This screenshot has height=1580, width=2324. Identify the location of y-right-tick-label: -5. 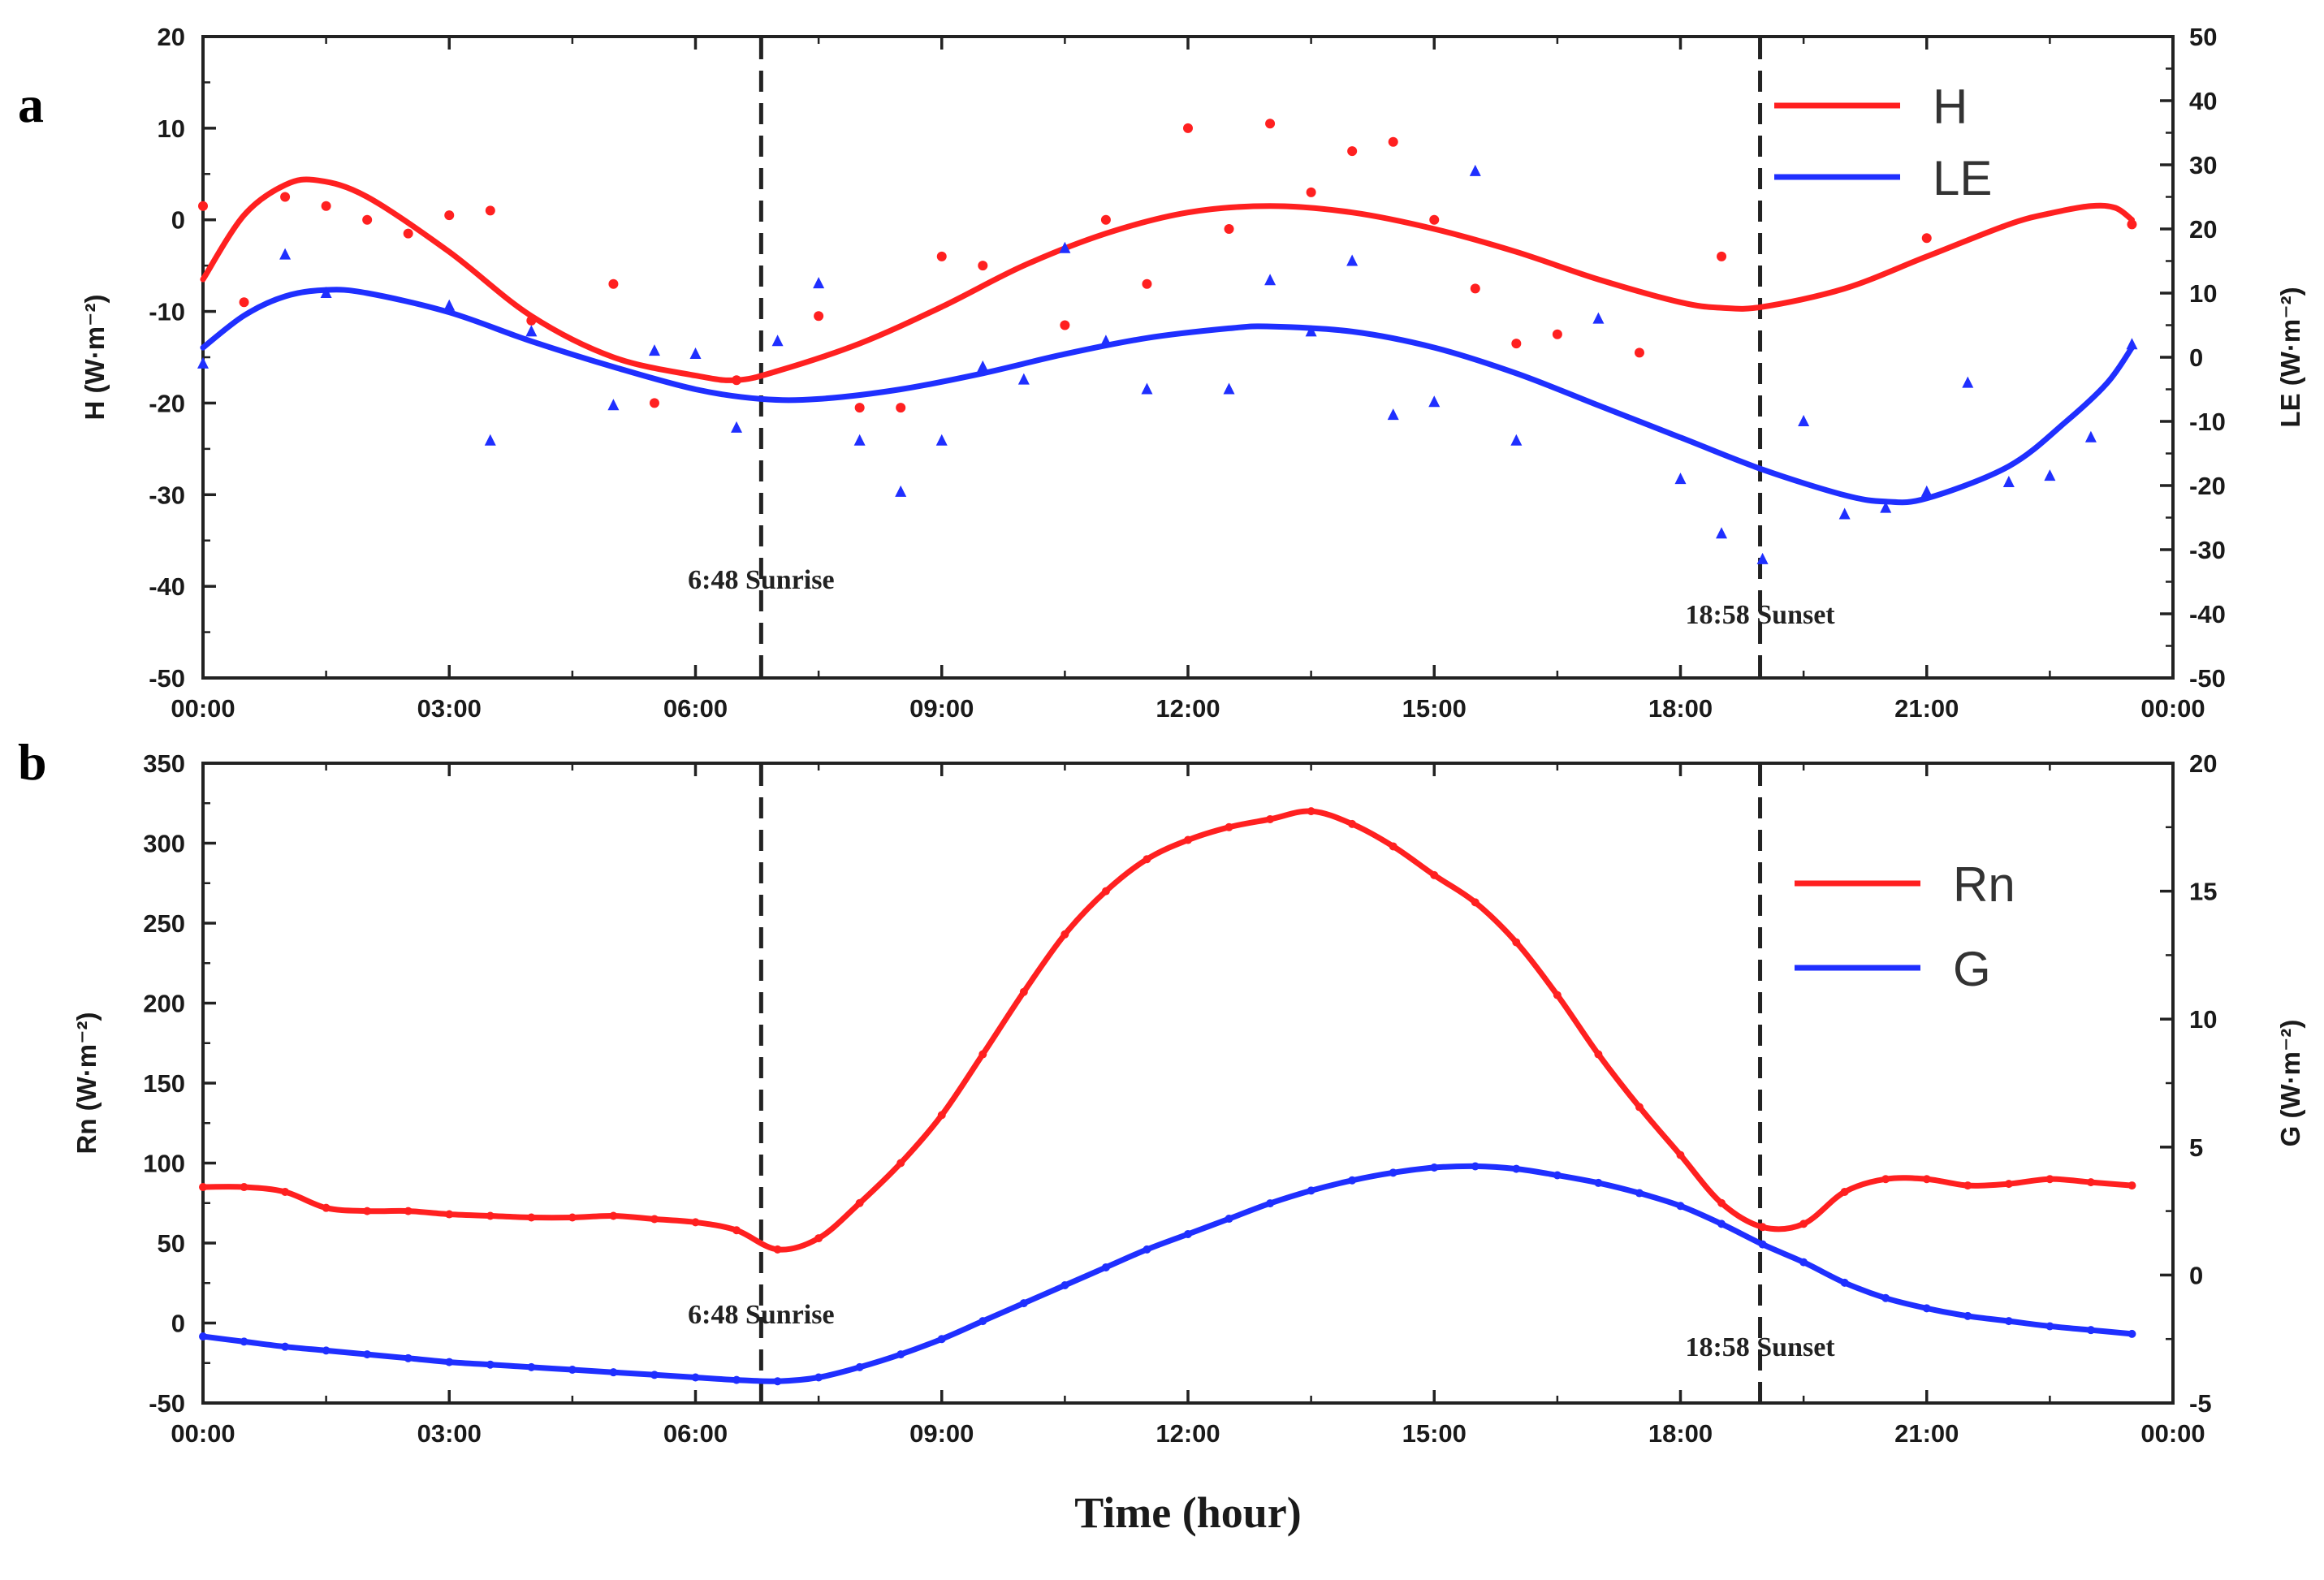
(2200, 1403).